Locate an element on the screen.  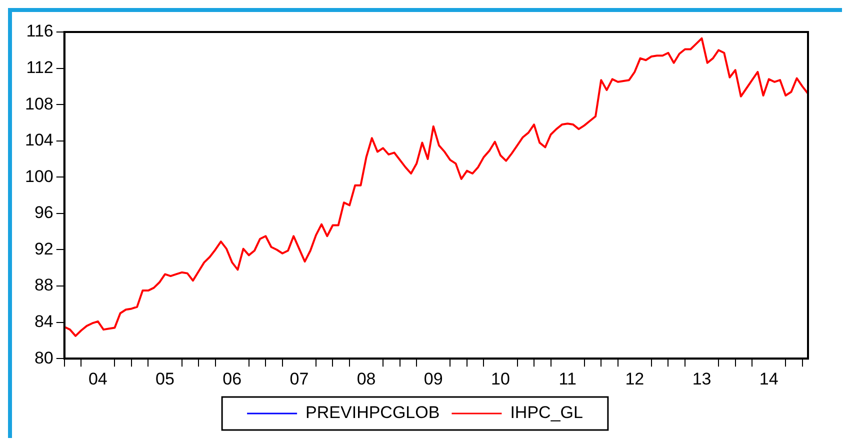
y-tick-label: 80 is located at coordinates (44, 358).